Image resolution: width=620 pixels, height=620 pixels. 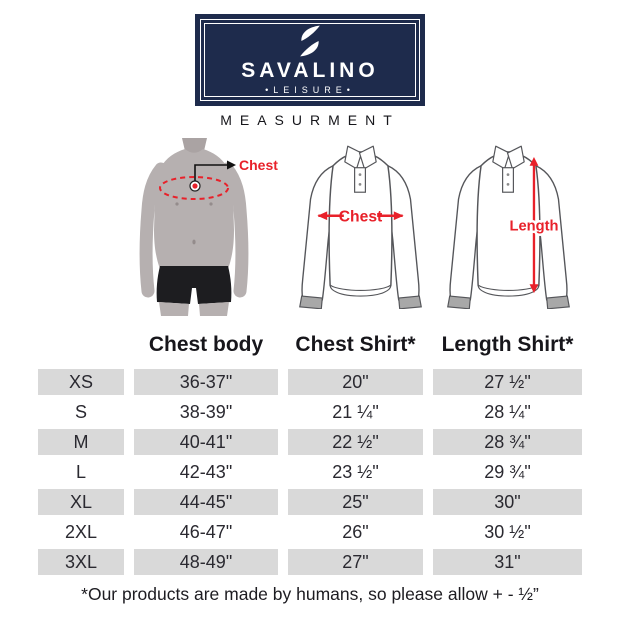 I want to click on brand-subtitle: •LEISURE•, so click(x=310, y=90).